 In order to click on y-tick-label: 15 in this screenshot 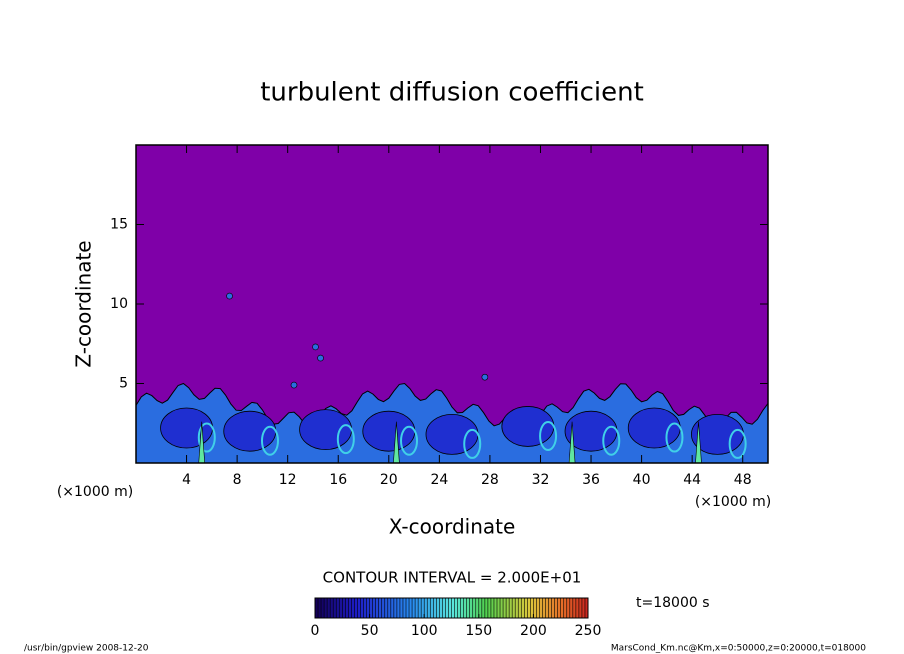, I will do `click(119, 225)`.